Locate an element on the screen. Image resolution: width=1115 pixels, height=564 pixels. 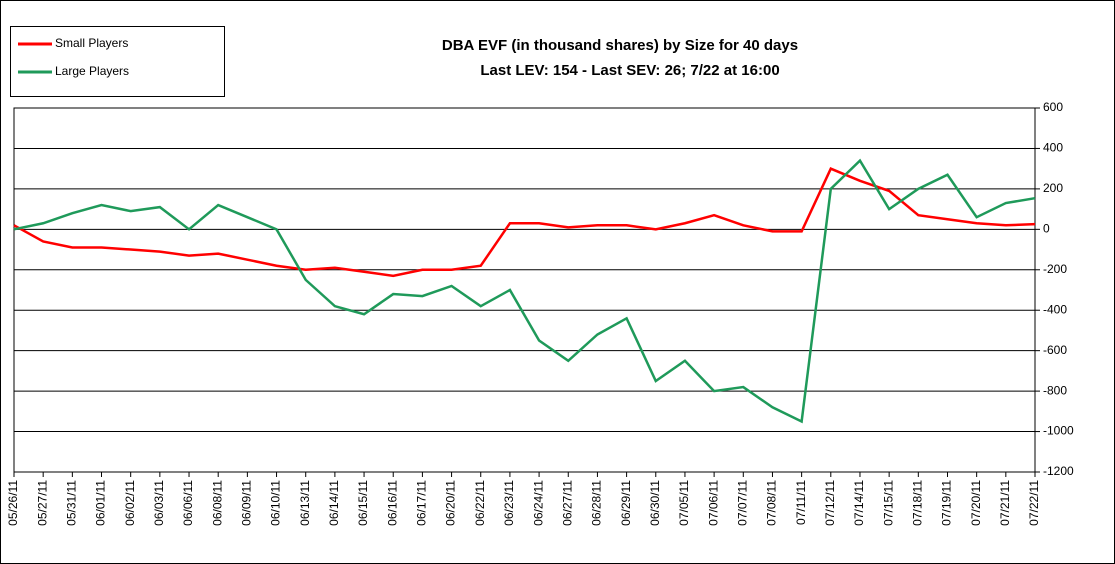
x-tick-label: 07/05/11 is located at coordinates (684, 503).